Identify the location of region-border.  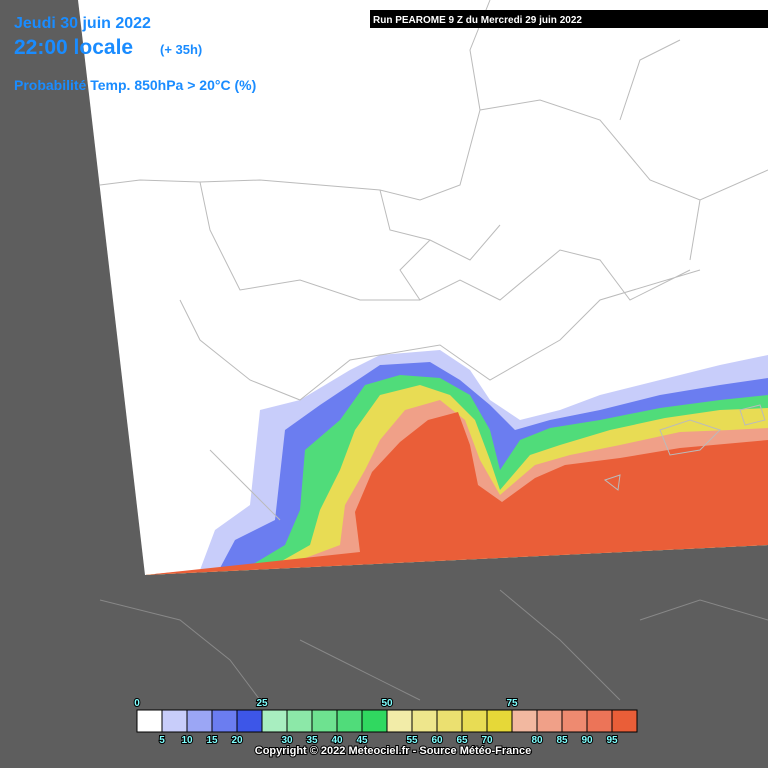
(433, 645).